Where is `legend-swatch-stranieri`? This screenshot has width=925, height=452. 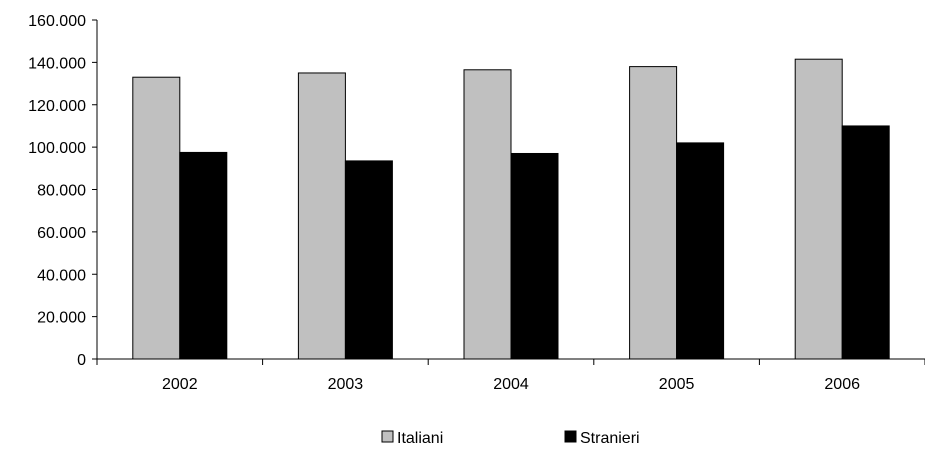 legend-swatch-stranieri is located at coordinates (570, 436).